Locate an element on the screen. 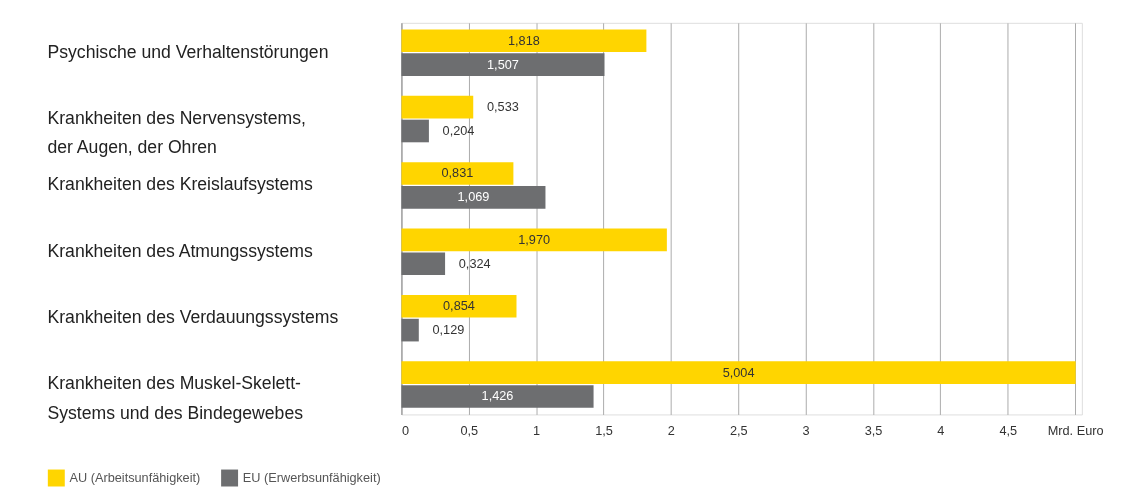 This screenshot has width=1123, height=500. data-label: 0,324 is located at coordinates (474, 263).